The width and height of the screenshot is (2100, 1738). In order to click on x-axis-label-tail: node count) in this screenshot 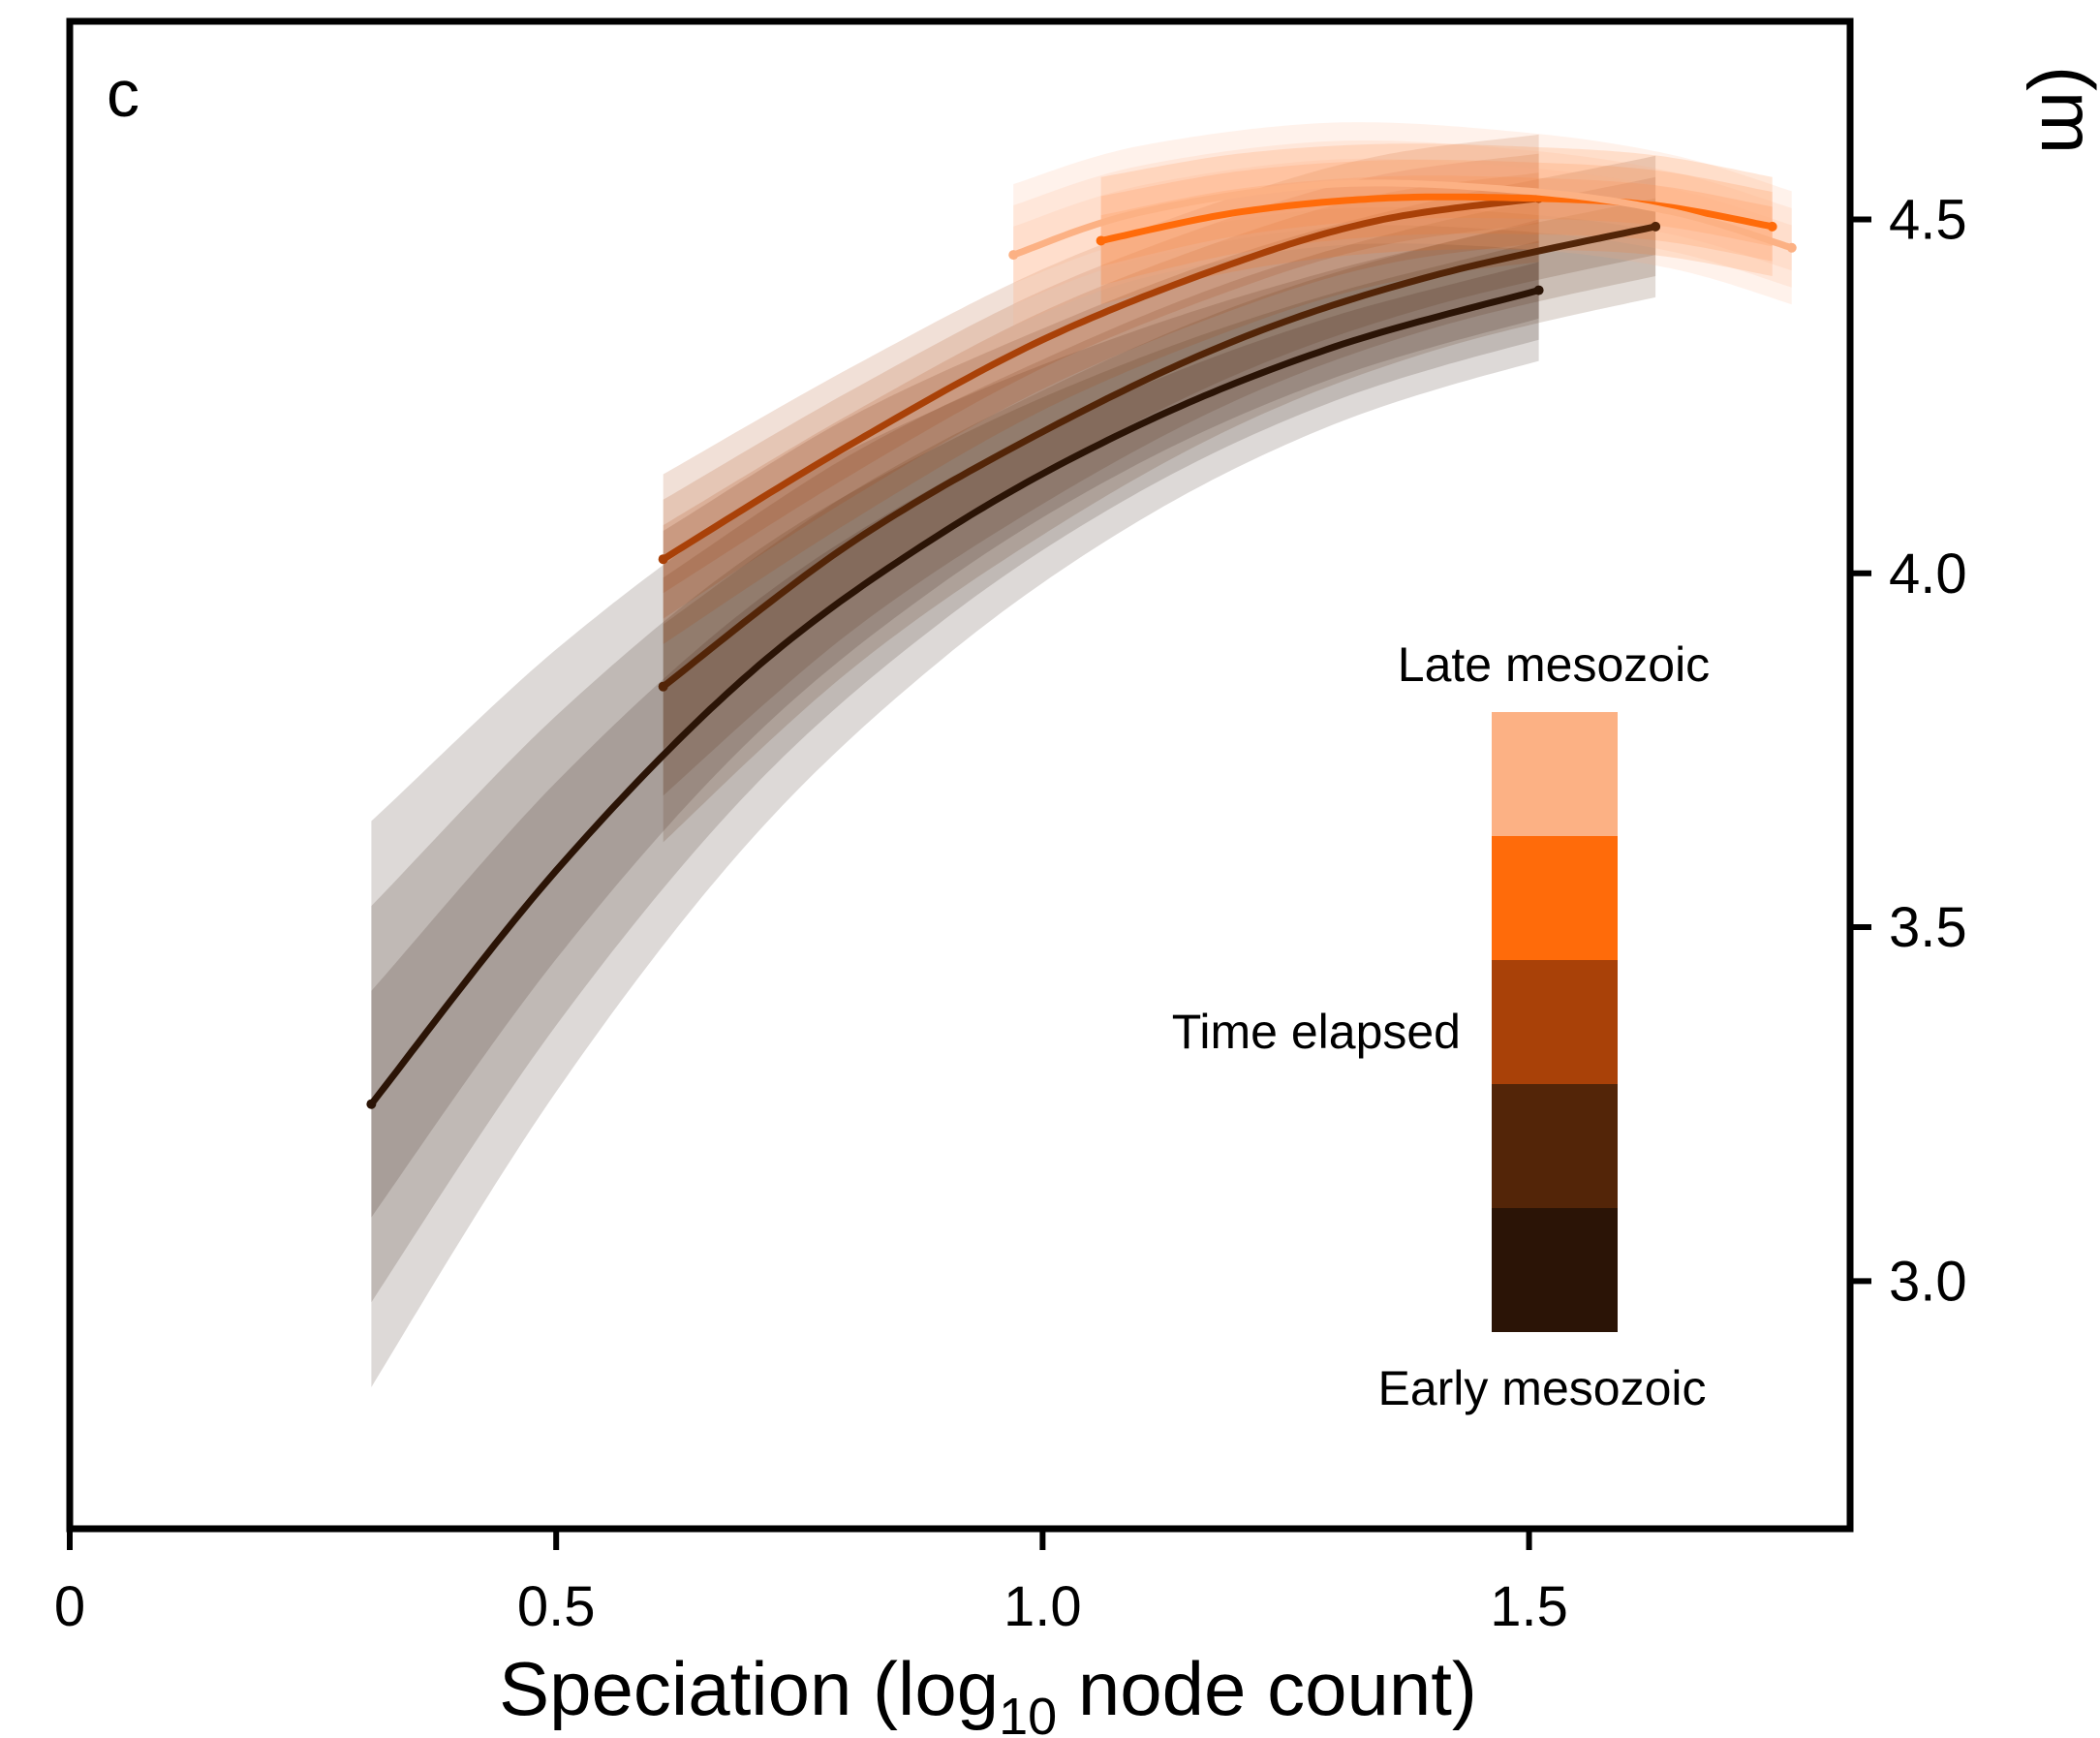, I will do `click(1267, 1688)`.